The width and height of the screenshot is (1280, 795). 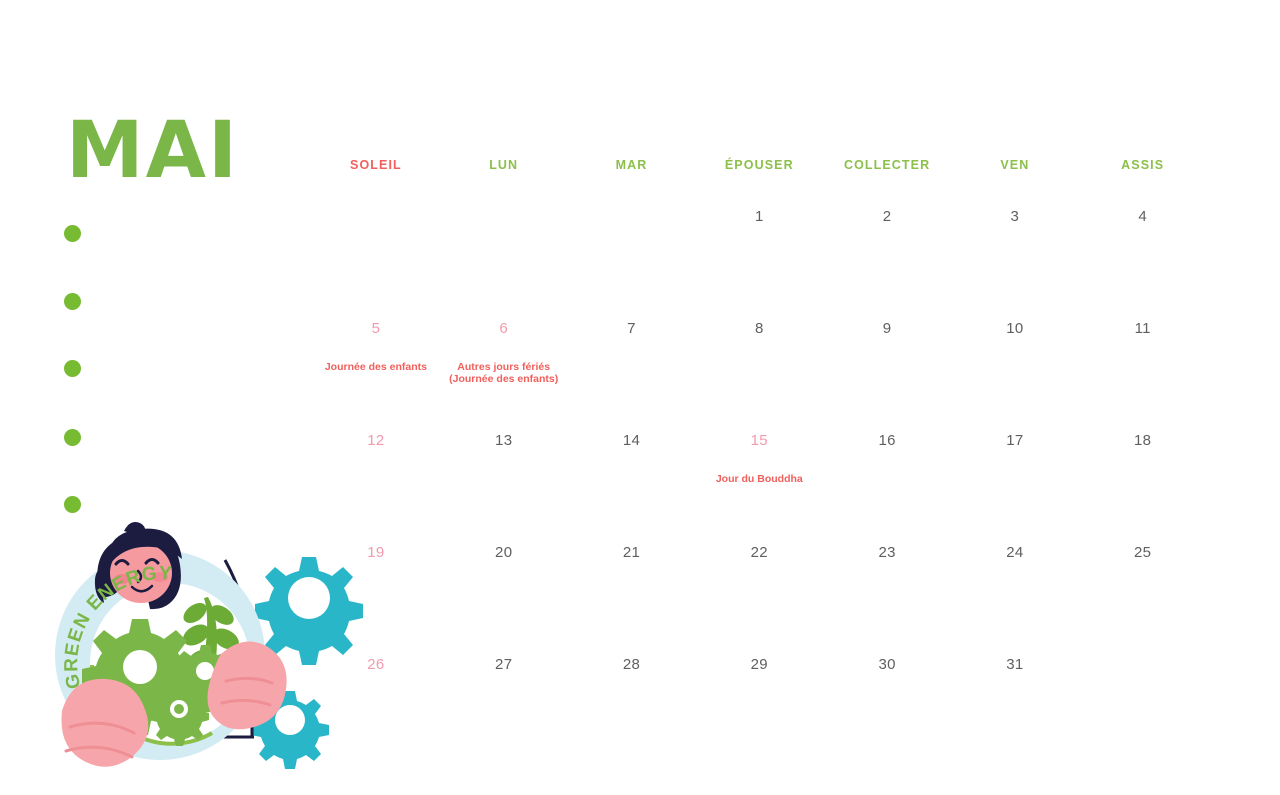 I want to click on day-cell-8: 8, so click(x=759, y=350).